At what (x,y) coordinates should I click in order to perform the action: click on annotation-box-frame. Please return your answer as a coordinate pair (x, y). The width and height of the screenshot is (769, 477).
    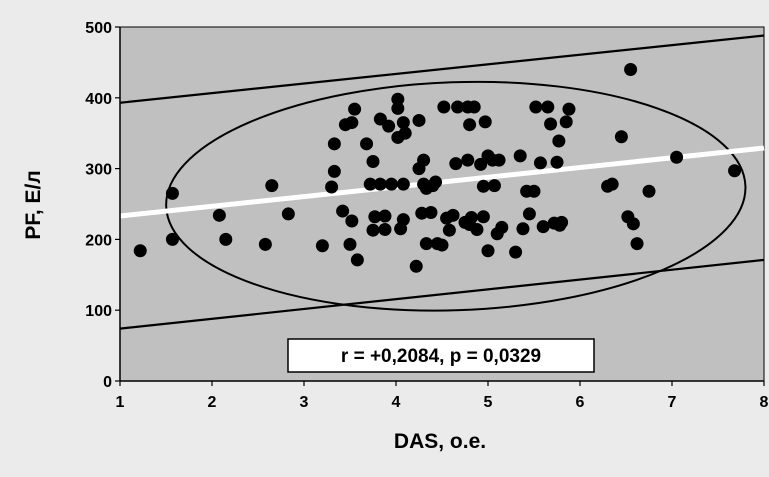
    Looking at the image, I should click on (441, 355).